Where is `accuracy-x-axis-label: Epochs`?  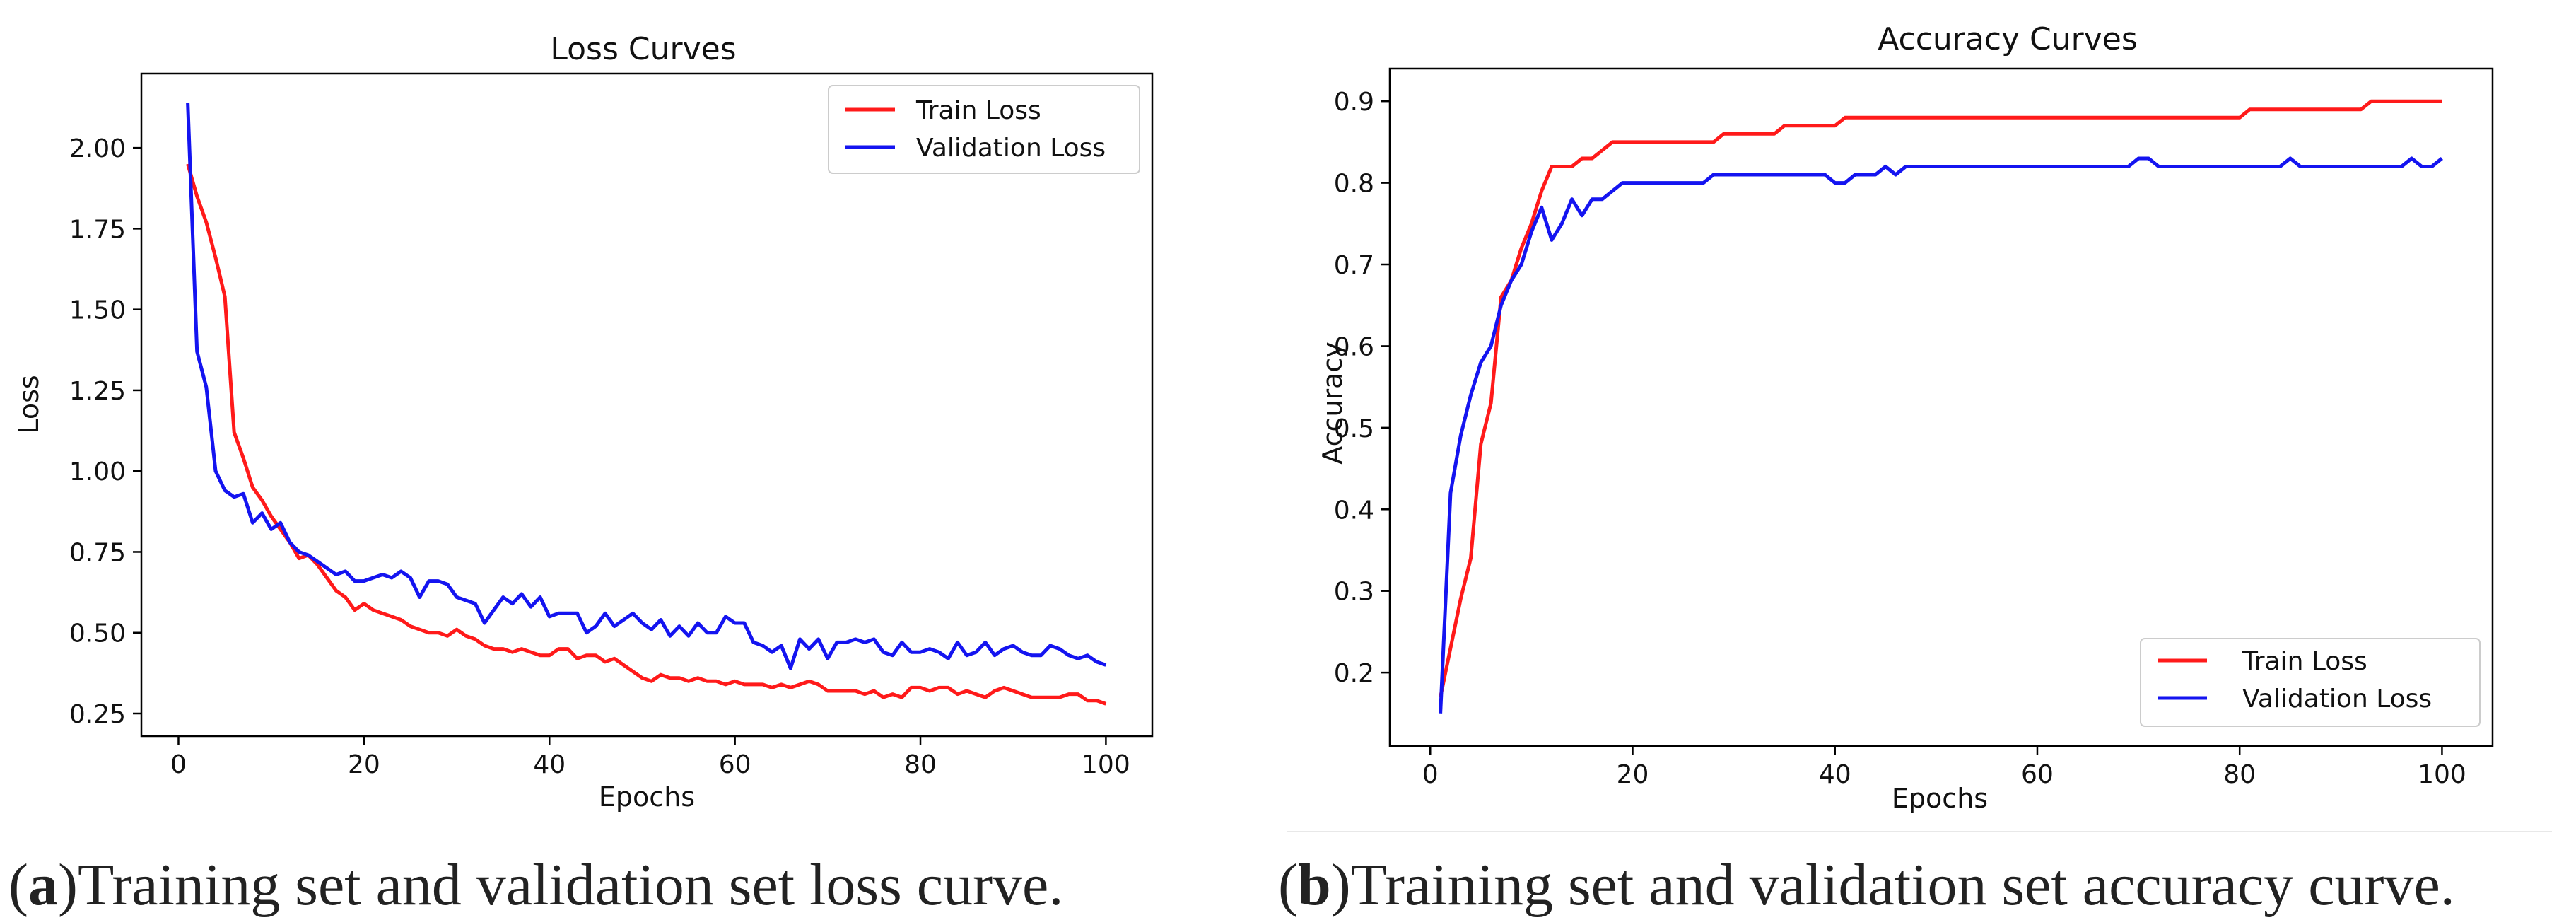 accuracy-x-axis-label: Epochs is located at coordinates (1940, 798).